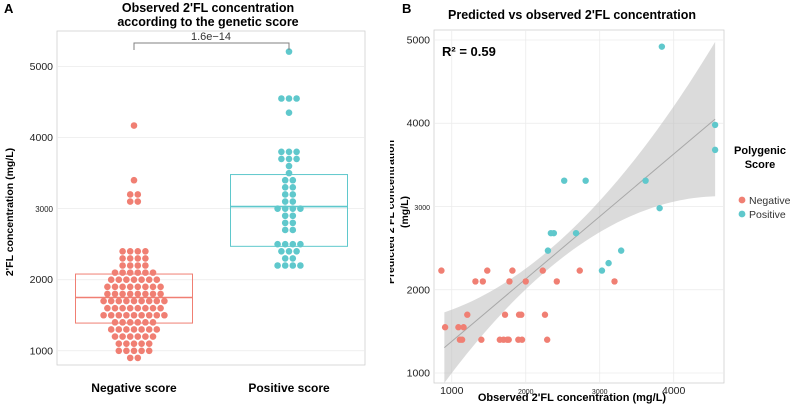 The width and height of the screenshot is (795, 411). Describe the element at coordinates (393, 212) in the screenshot. I see `panel-b-y-axis-label-line1: Predicted 2'FL concentration` at that location.